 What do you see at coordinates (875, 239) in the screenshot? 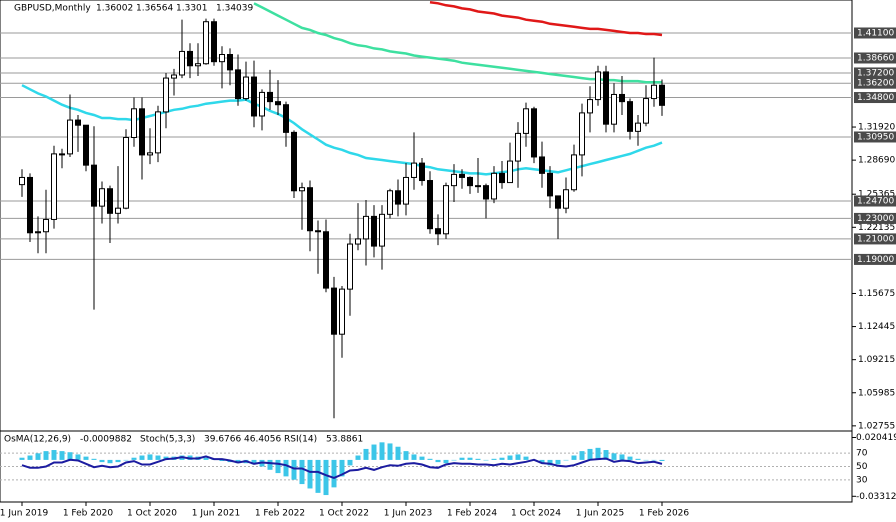
I see `level-label: 1.21000` at bounding box center [875, 239].